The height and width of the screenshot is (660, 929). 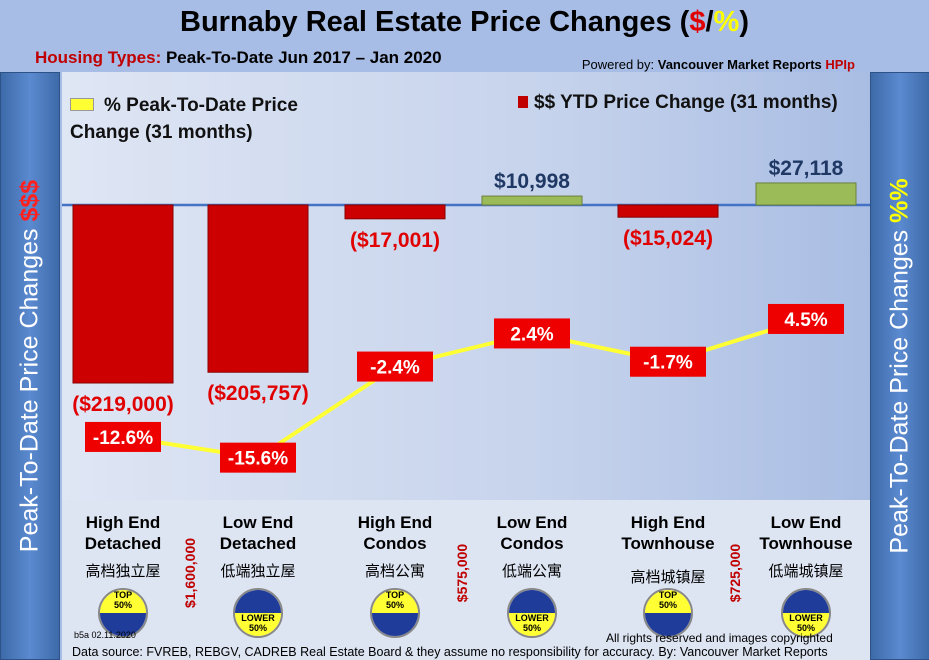 What do you see at coordinates (678, 103) in the screenshot?
I see `legend-dollar: $$ YTD Price Change (31 months)` at bounding box center [678, 103].